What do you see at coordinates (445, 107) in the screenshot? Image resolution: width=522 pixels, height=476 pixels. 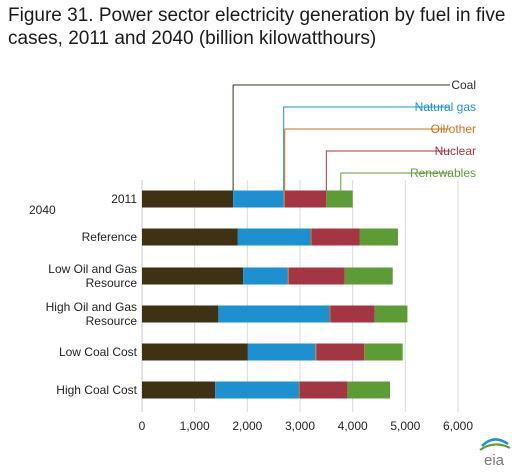 I see `legend-label: Natural gas` at bounding box center [445, 107].